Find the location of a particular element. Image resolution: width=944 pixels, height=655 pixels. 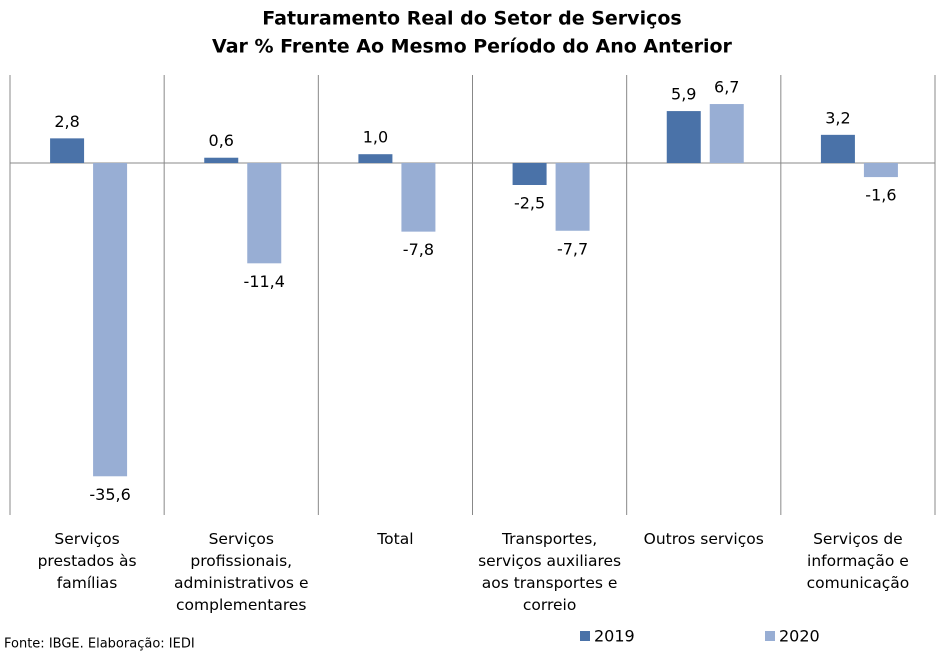

data-label: 6,7 is located at coordinates (726, 87).